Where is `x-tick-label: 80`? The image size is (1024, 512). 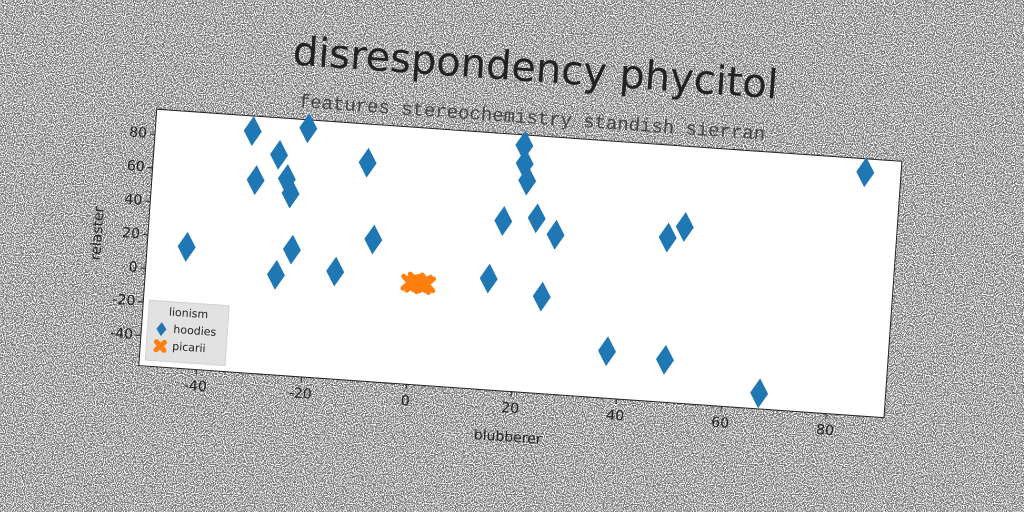
x-tick-label: 80 is located at coordinates (825, 430).